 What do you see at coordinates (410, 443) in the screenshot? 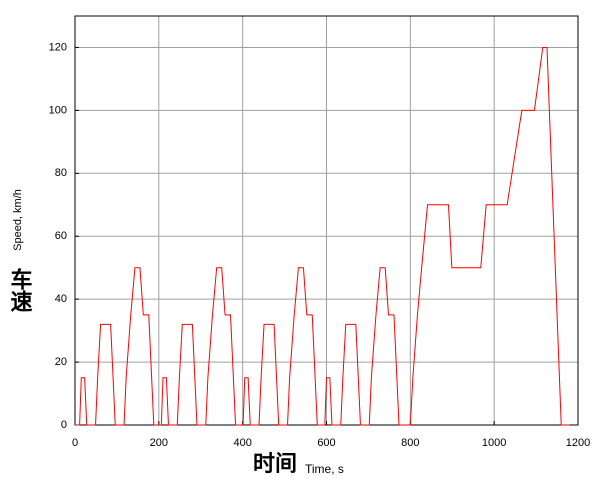
I see `x-tick-label: 800` at bounding box center [410, 443].